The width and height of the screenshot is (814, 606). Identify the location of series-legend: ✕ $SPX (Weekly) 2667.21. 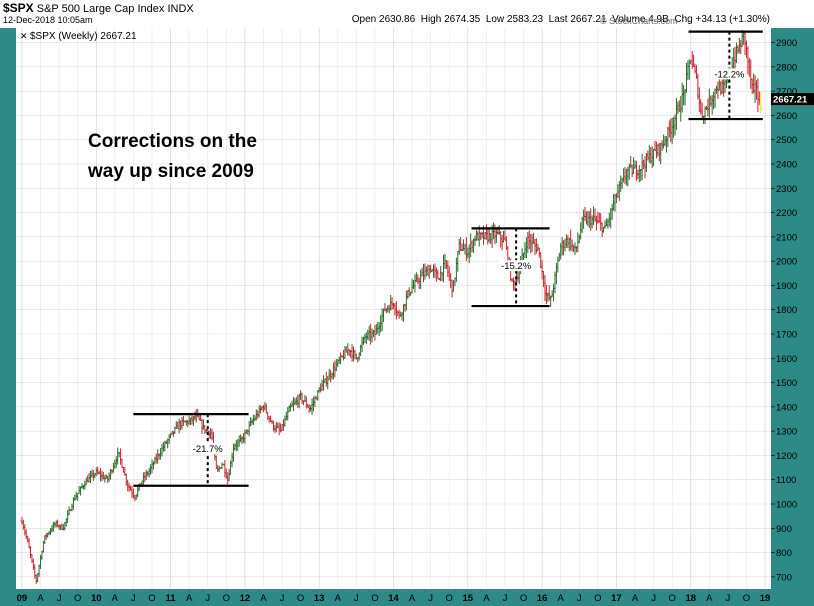
(78, 36).